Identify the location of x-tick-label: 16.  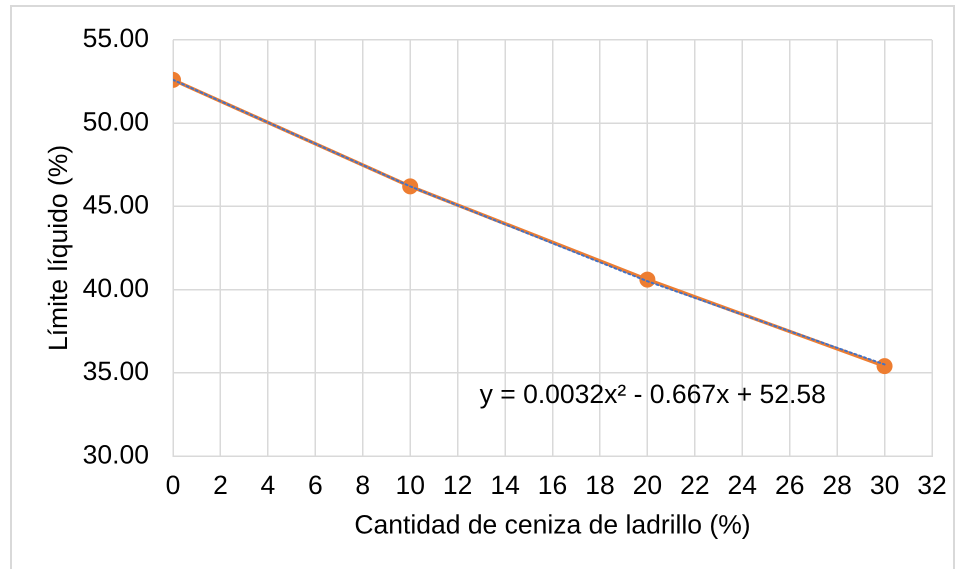
(553, 485).